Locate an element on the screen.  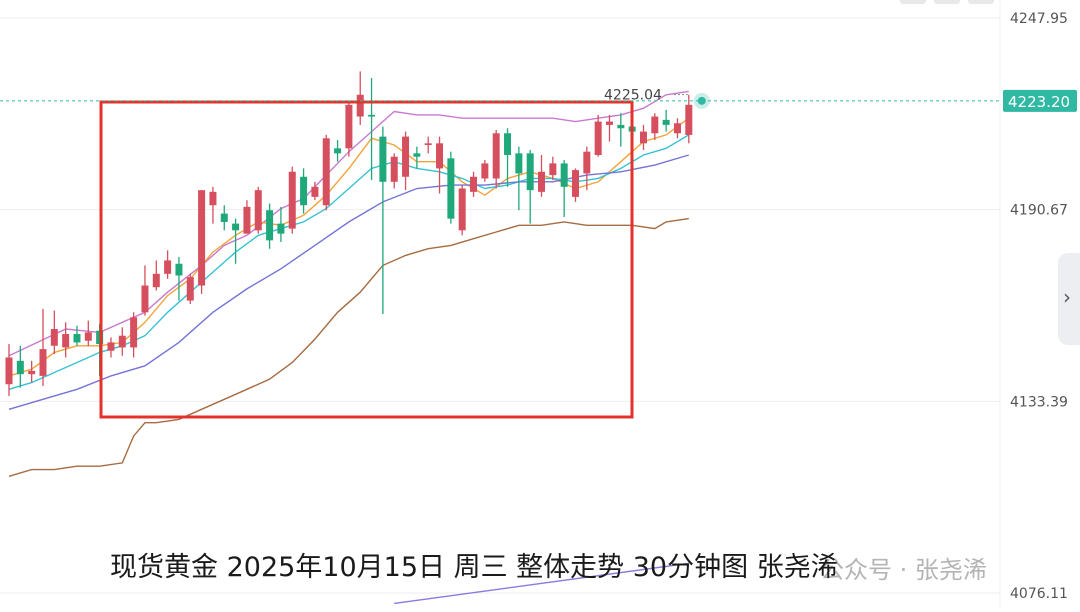
current-price-label: 4223.20 is located at coordinates (1039, 102).